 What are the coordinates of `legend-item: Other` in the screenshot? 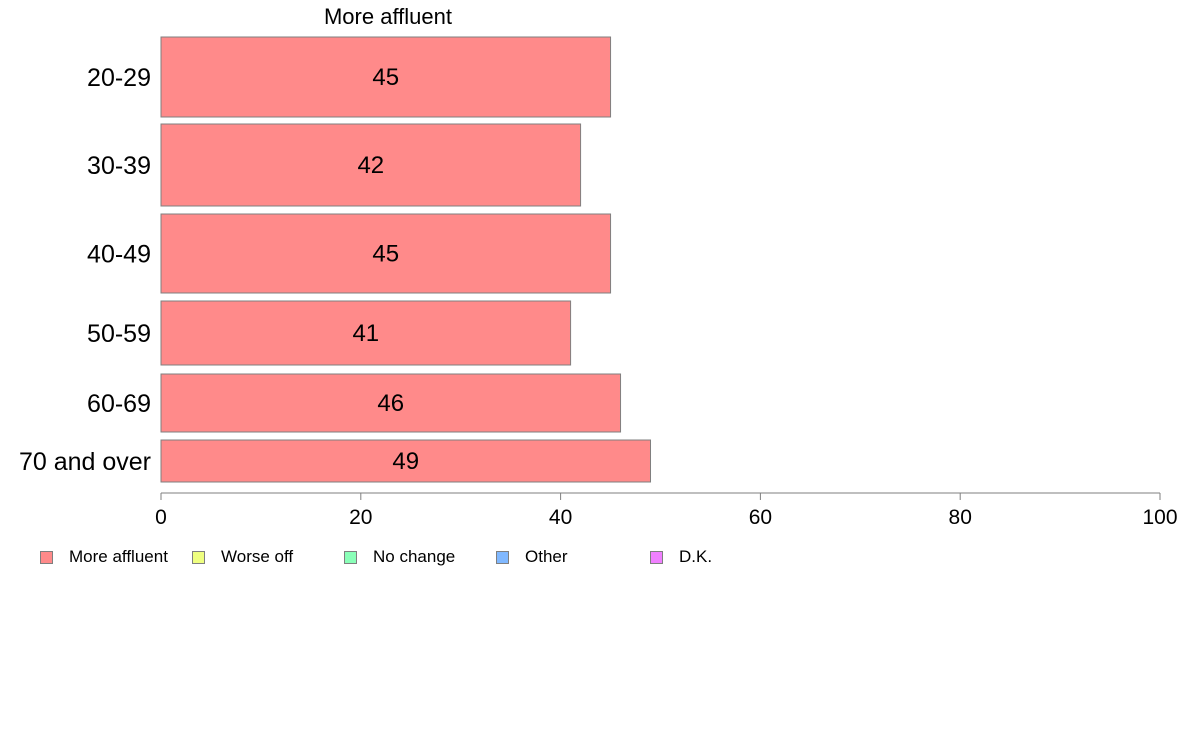 It's located at (532, 557).